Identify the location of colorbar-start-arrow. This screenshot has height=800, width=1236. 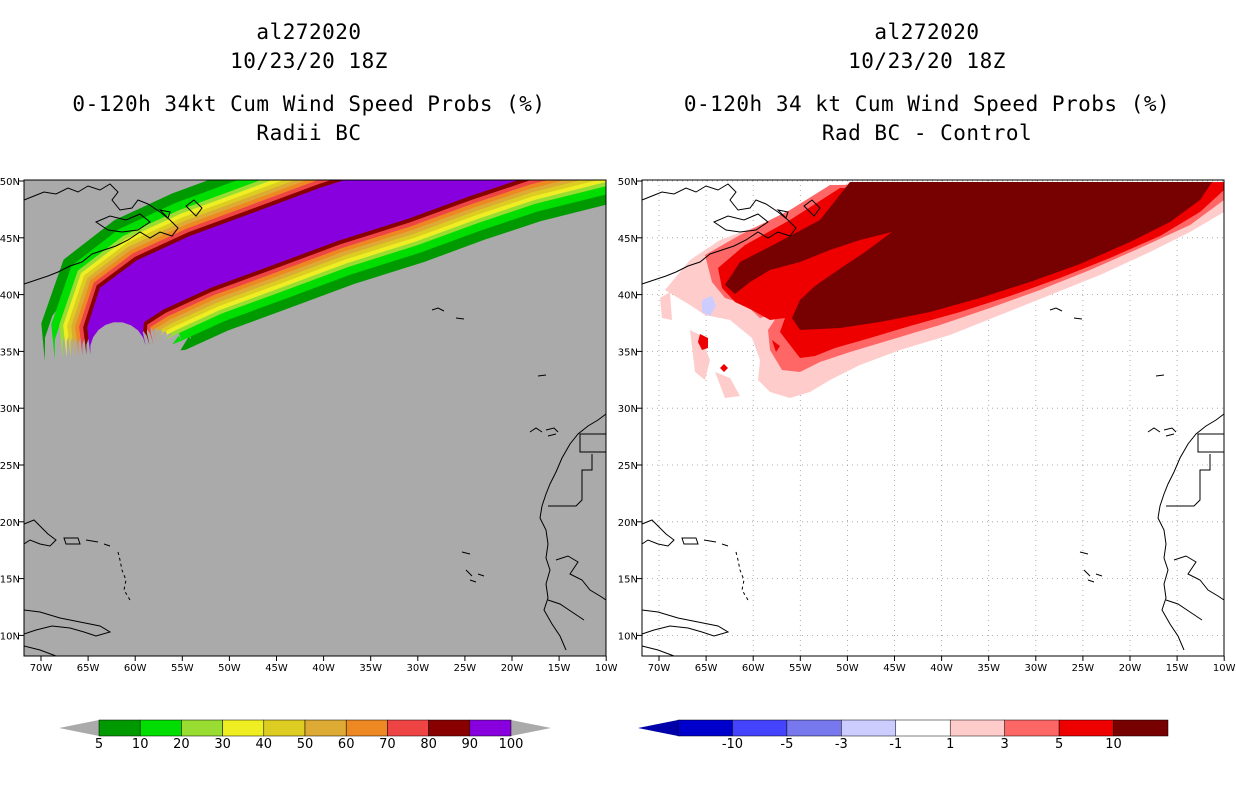
(658, 728).